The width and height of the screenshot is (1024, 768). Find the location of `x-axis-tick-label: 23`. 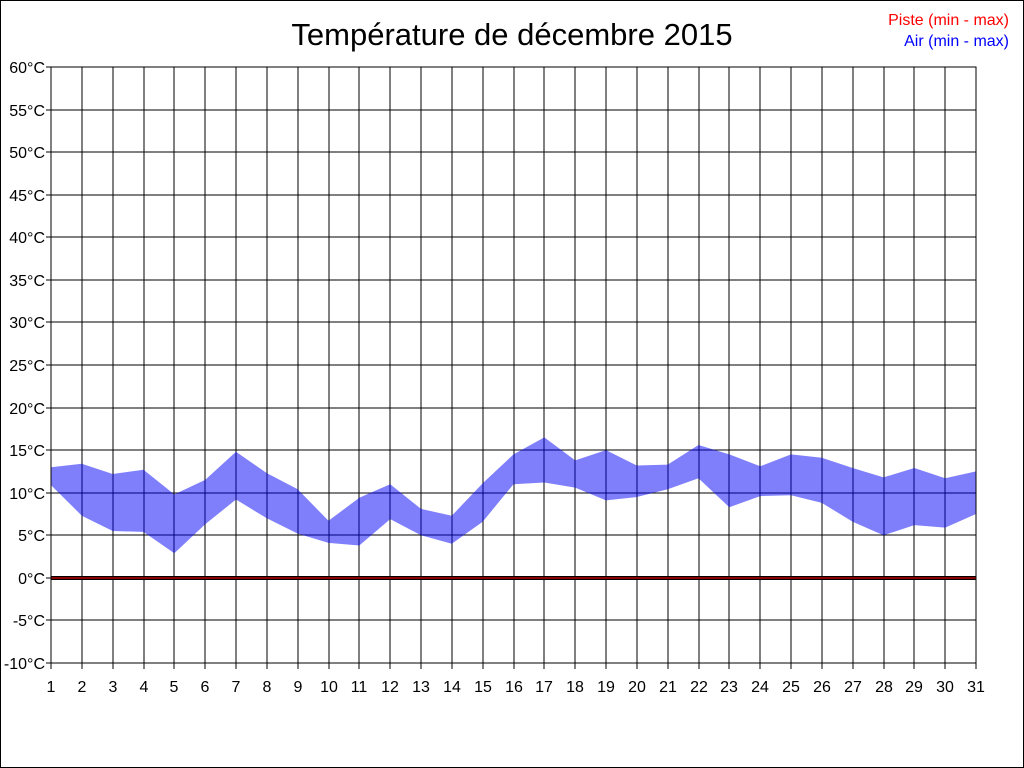

x-axis-tick-label: 23 is located at coordinates (729, 687).